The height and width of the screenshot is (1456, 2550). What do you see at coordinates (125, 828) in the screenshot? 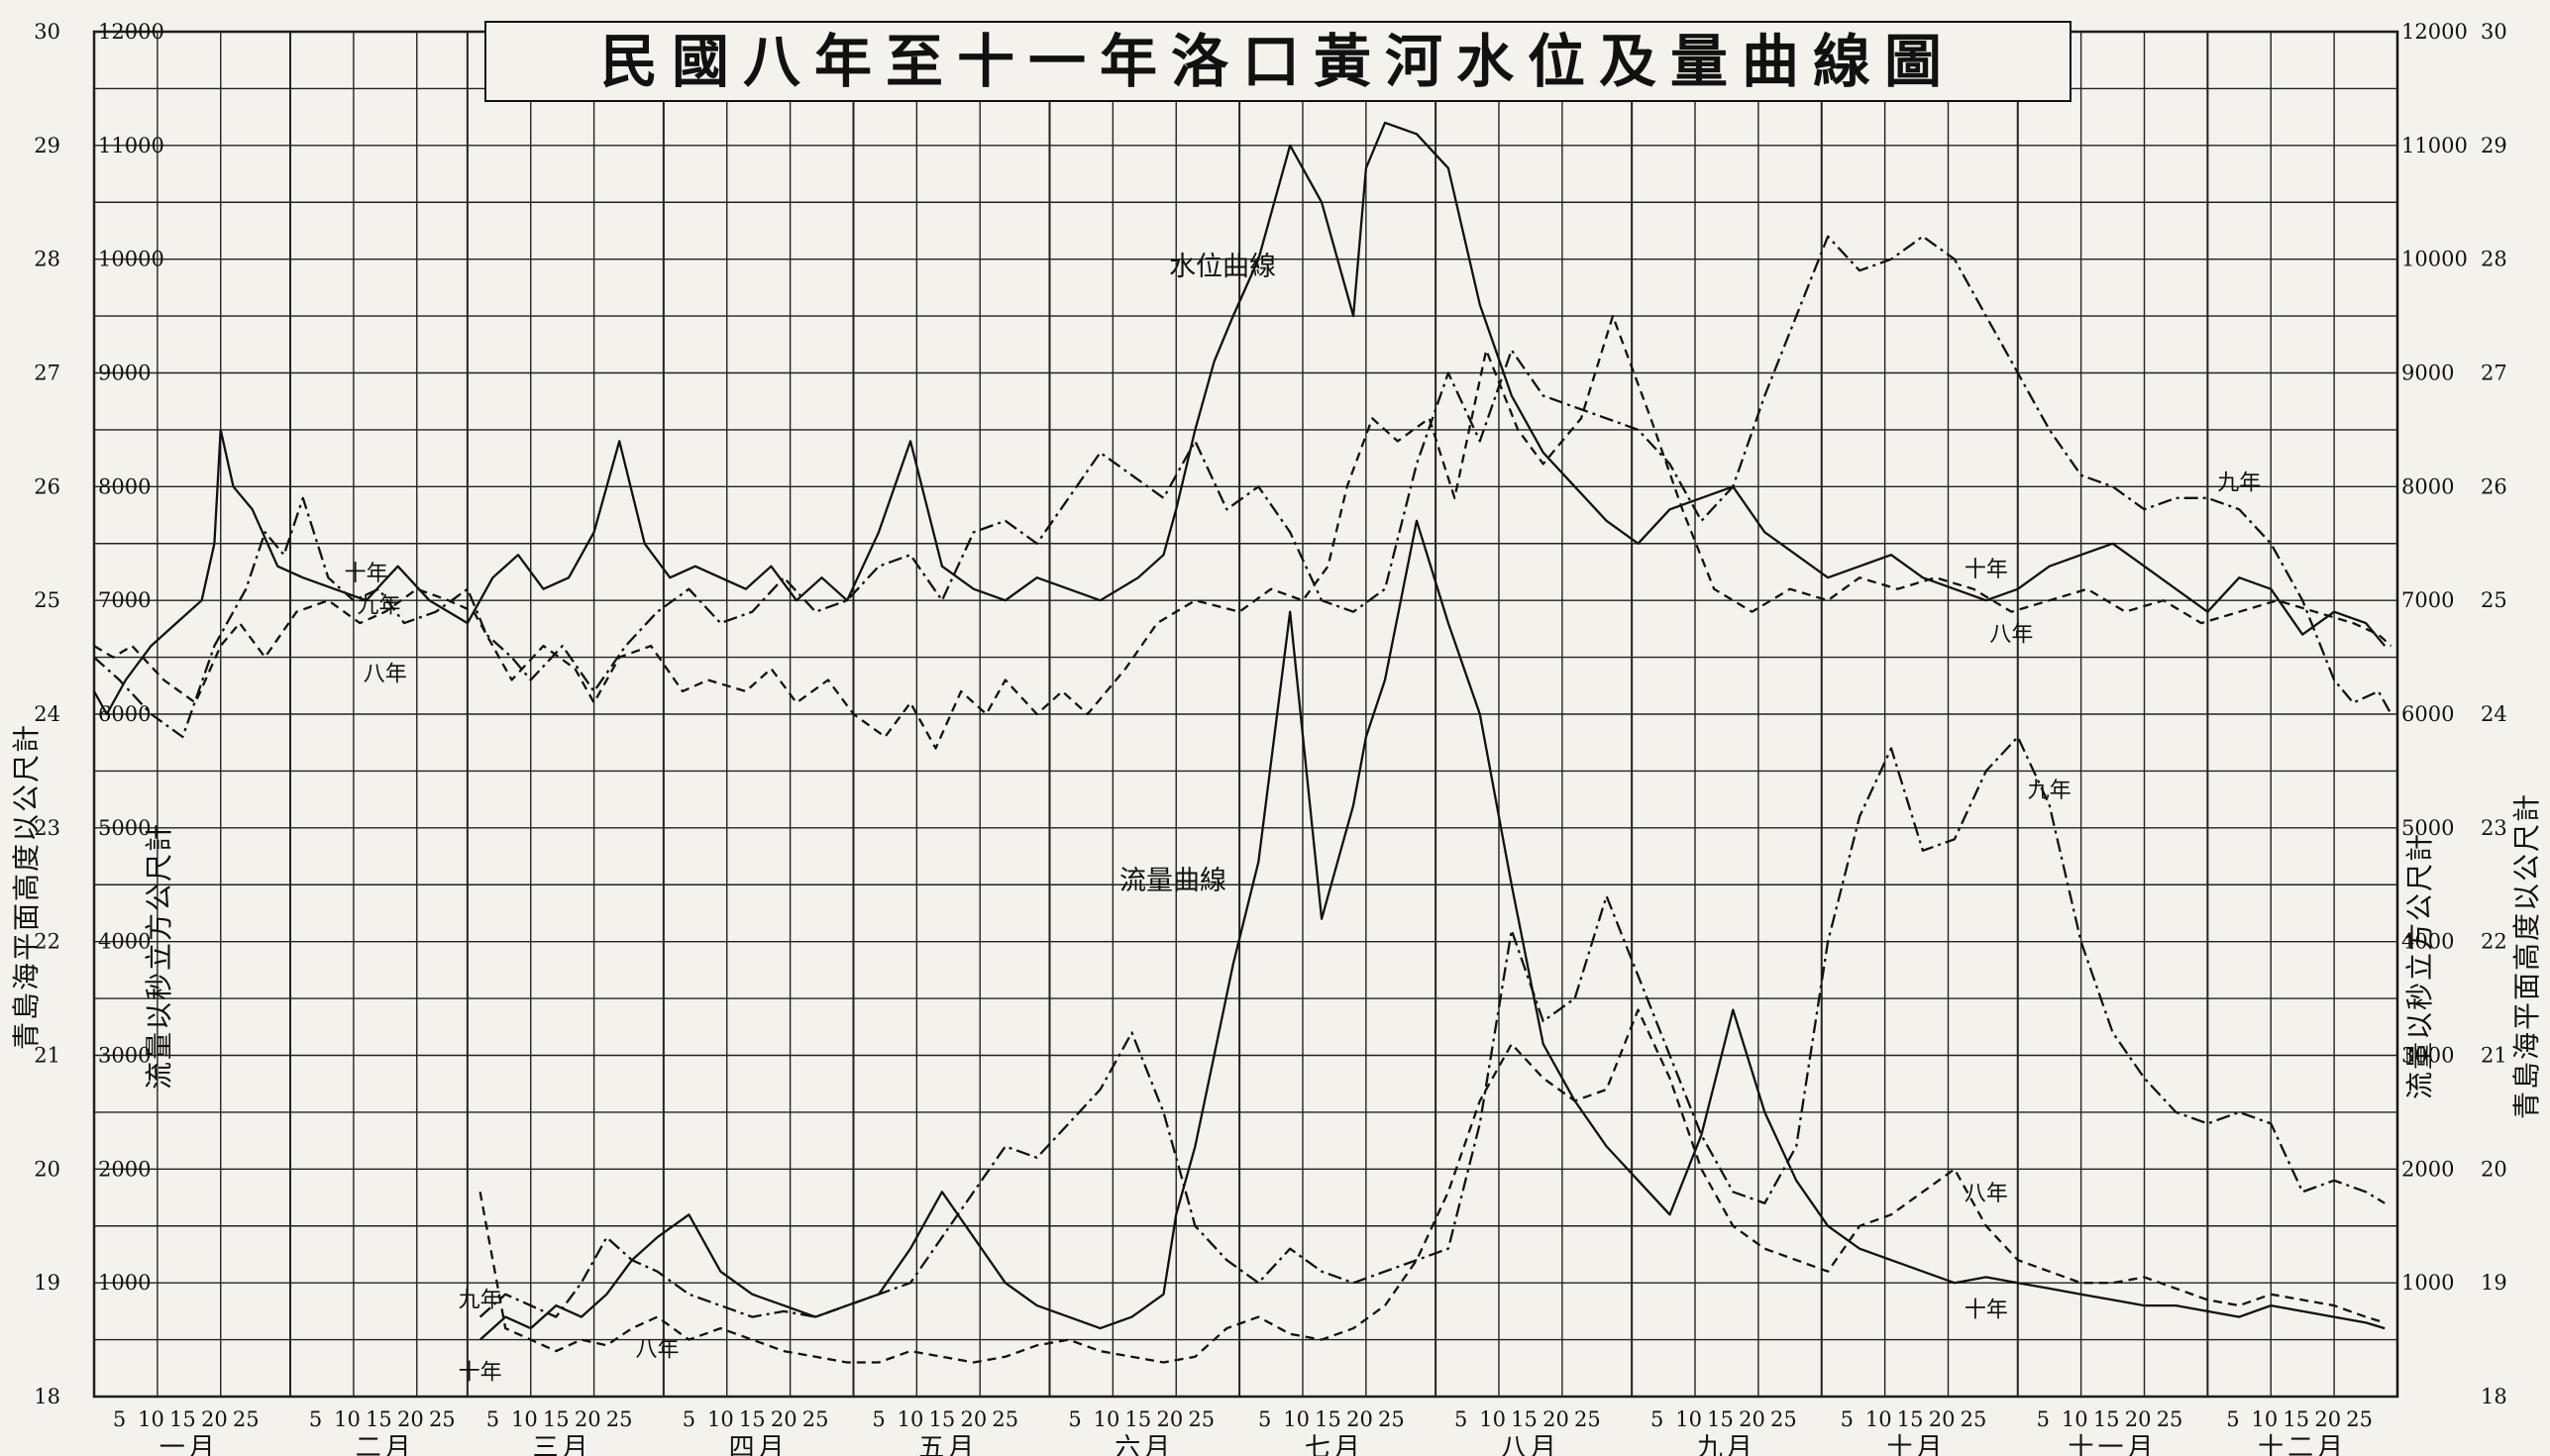
I see `discharge-tick-left: 5000` at bounding box center [125, 828].